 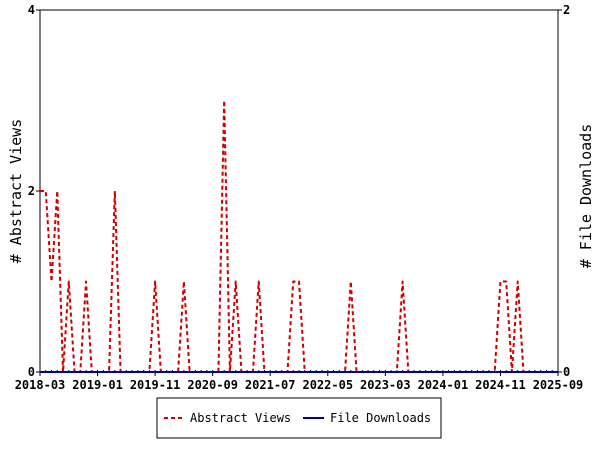 I want to click on y-right-tick-label: 2, so click(x=566, y=10).